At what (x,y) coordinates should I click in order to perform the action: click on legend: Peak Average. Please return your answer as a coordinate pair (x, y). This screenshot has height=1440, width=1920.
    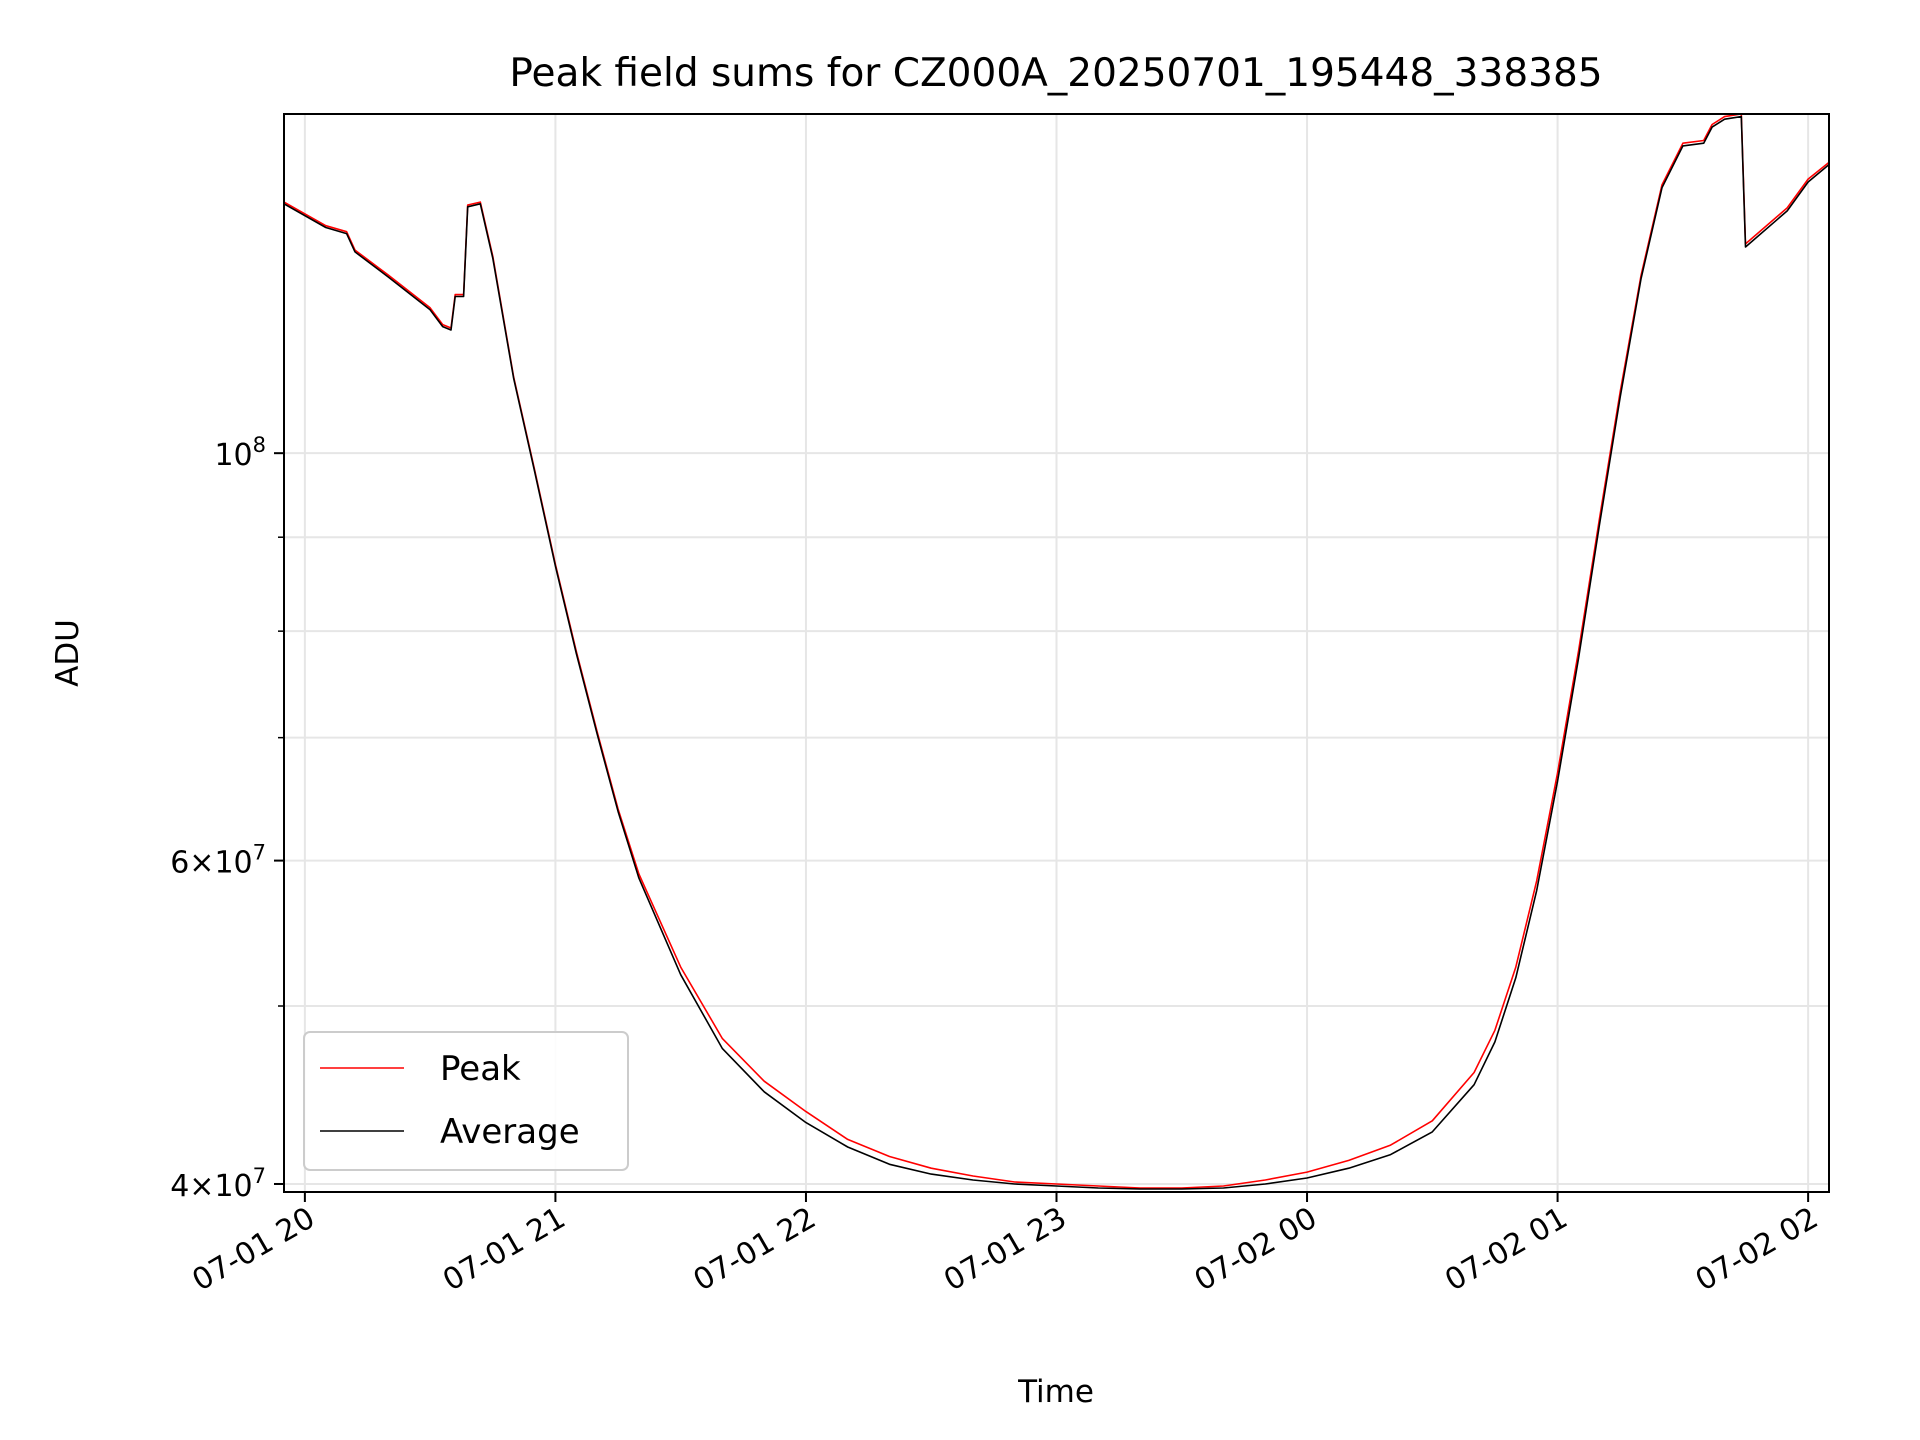
    Looking at the image, I should click on (466, 1101).